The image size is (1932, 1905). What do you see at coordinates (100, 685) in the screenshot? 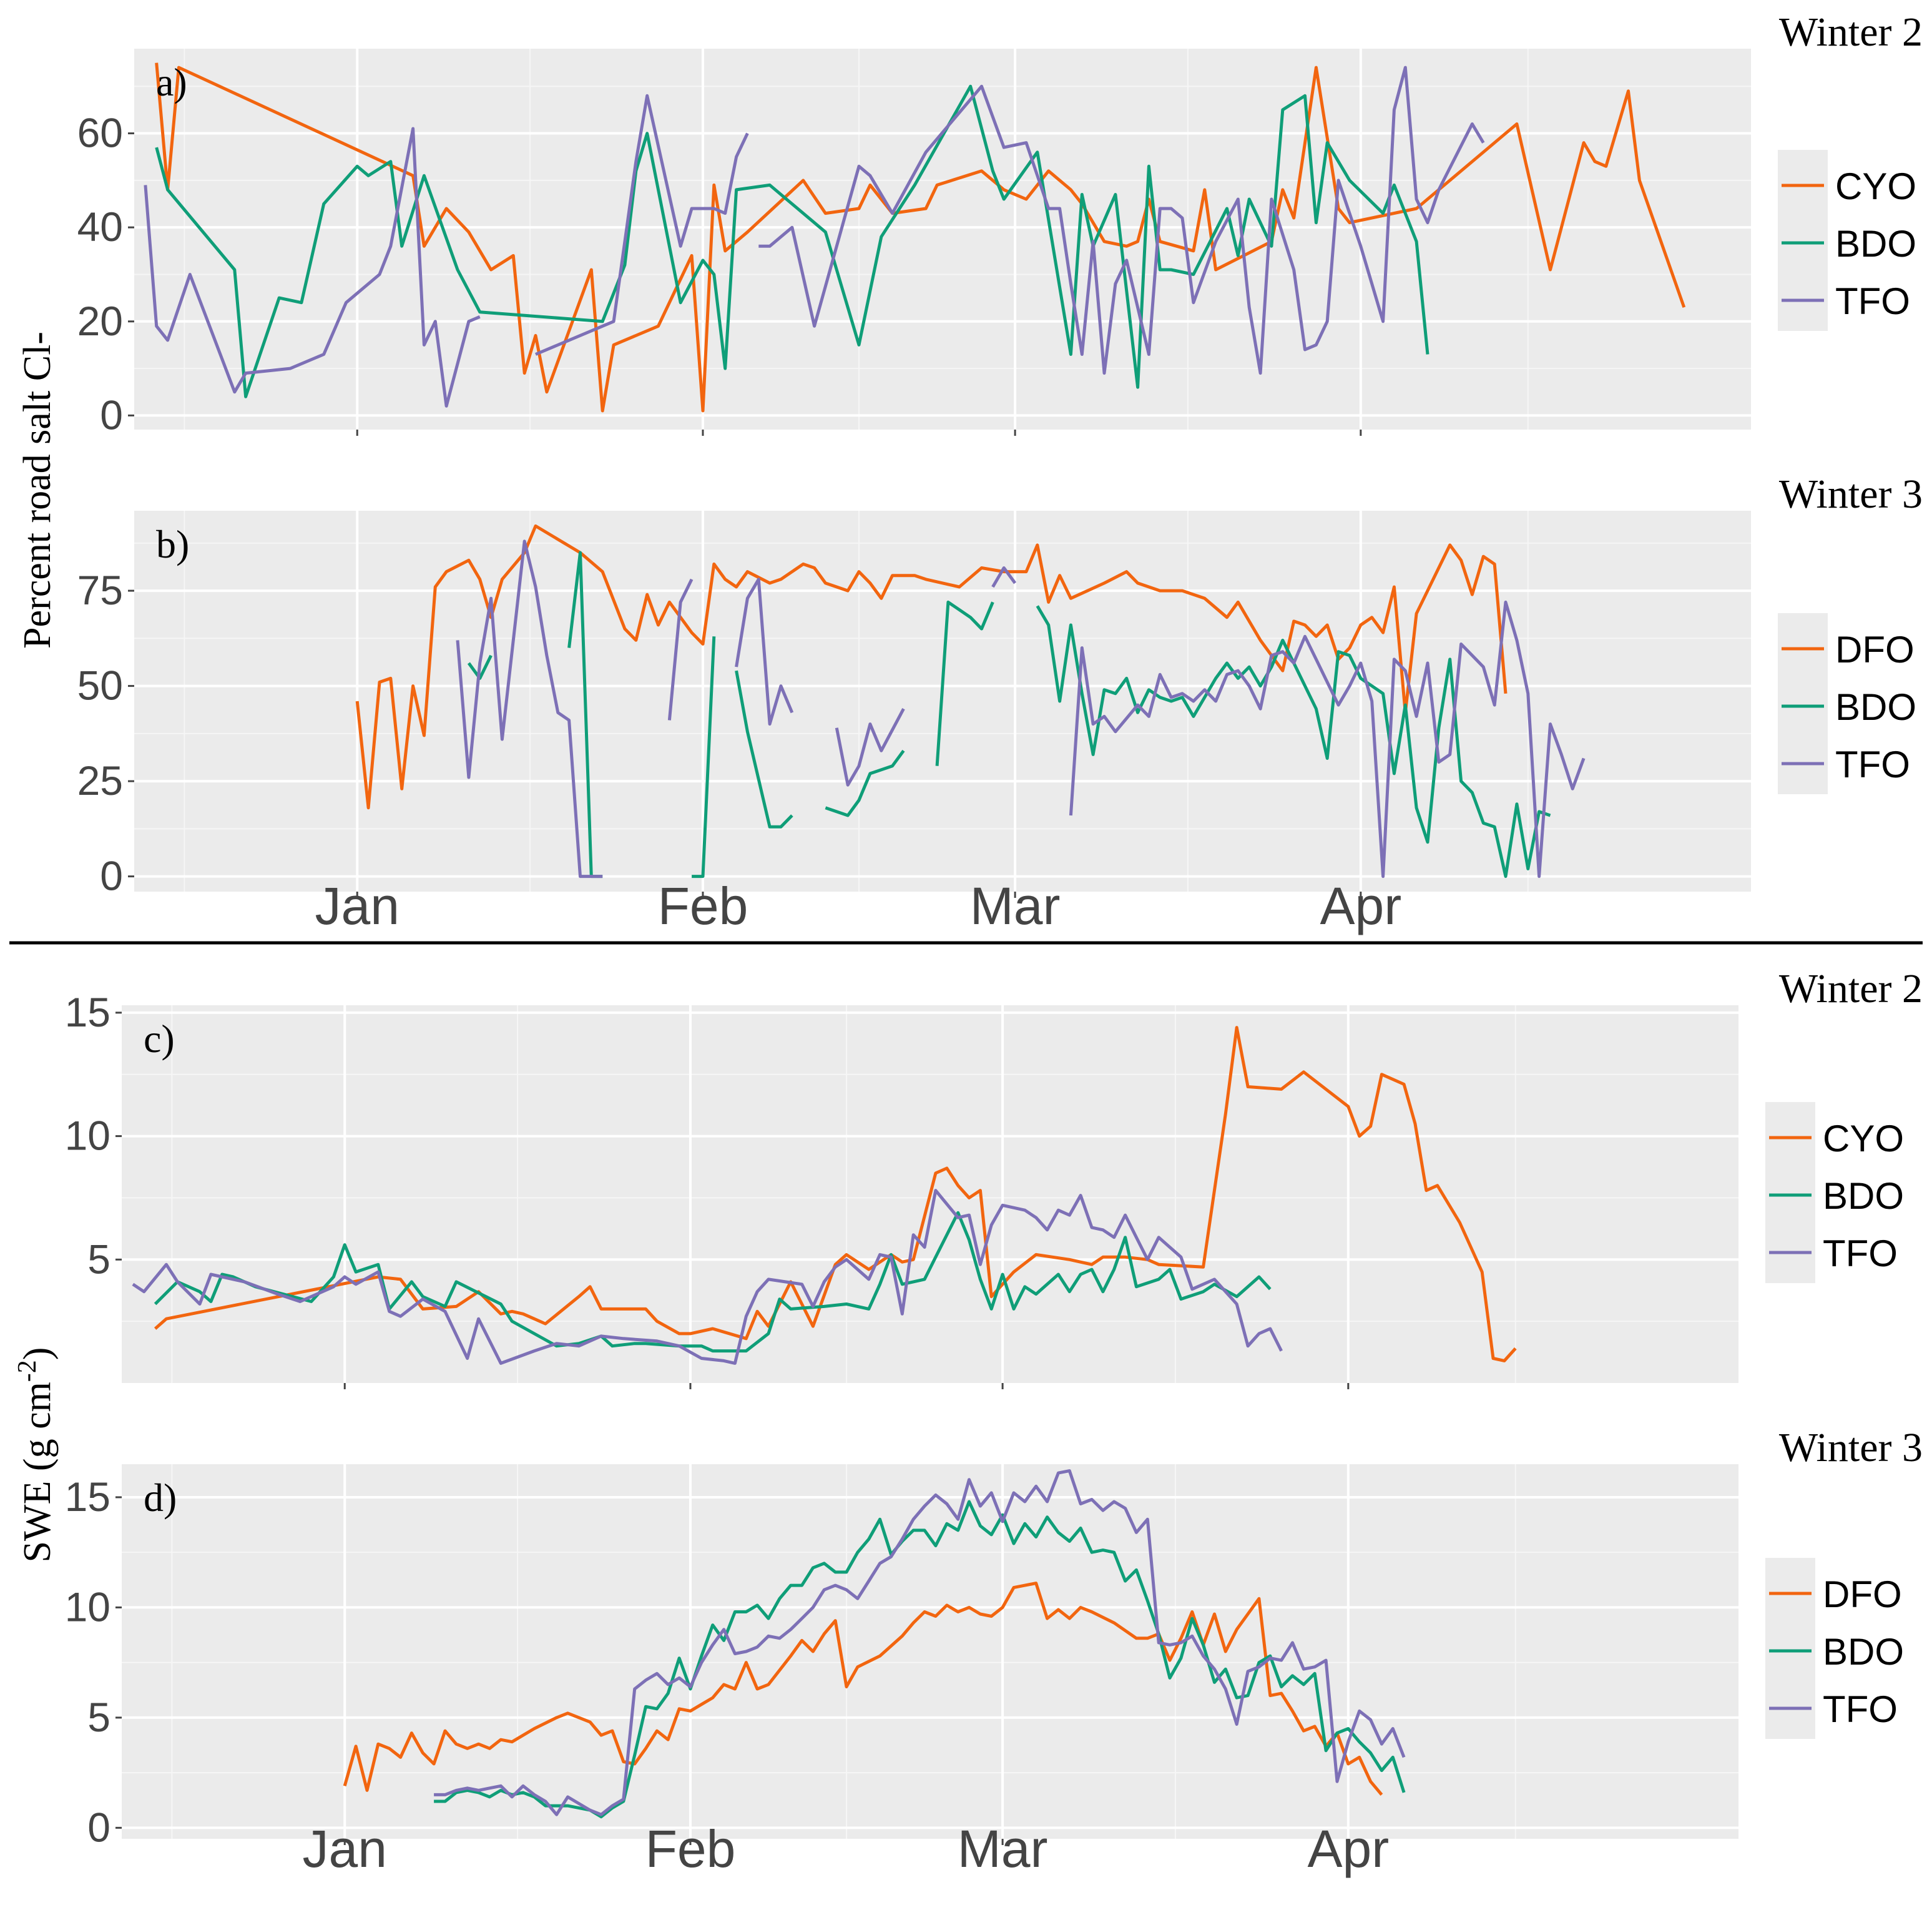
I see `y-tick-label: 50` at bounding box center [100, 685].